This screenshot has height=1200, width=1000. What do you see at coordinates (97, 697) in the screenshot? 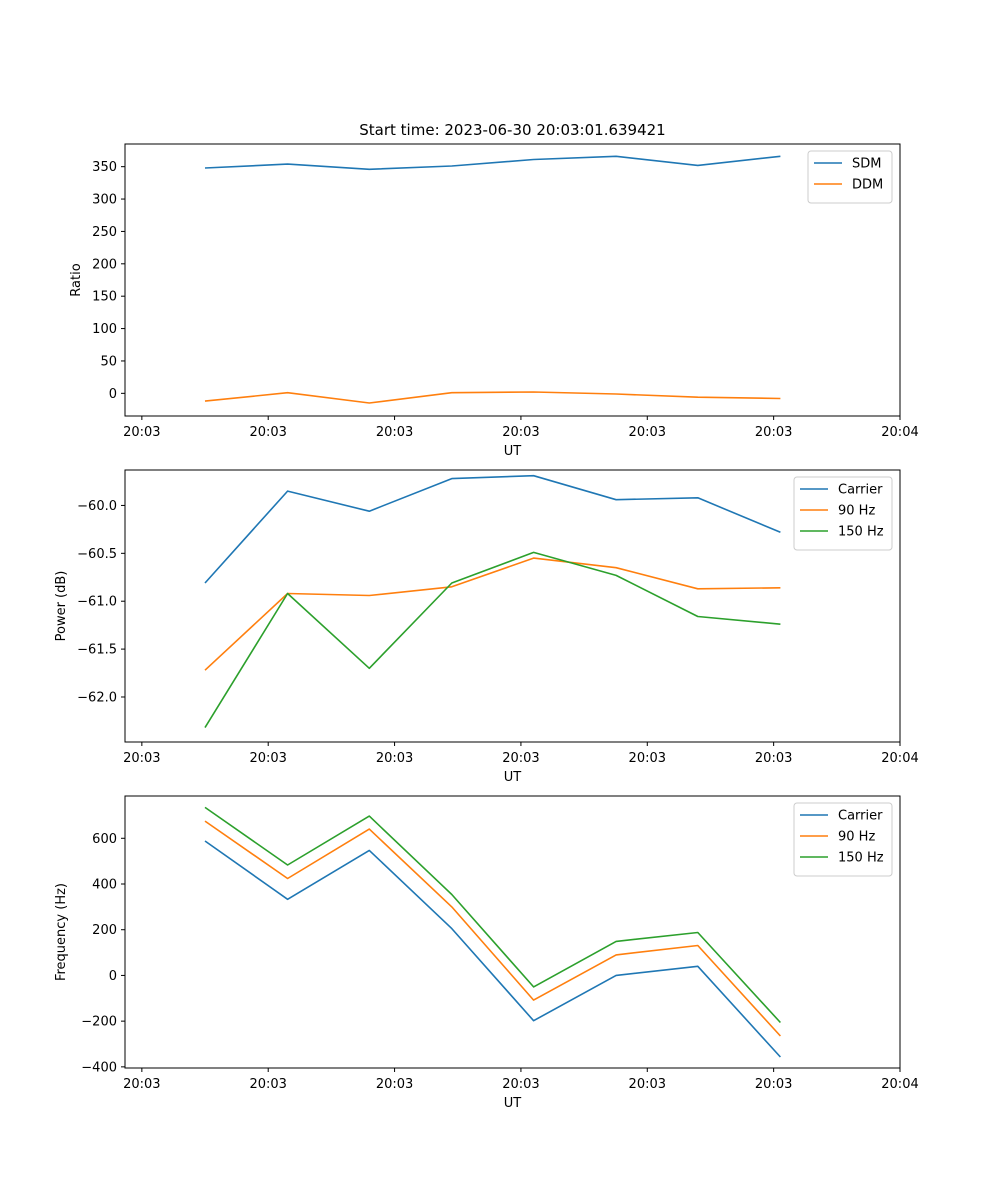
I see `y-tick-label: −62.0` at bounding box center [97, 697].